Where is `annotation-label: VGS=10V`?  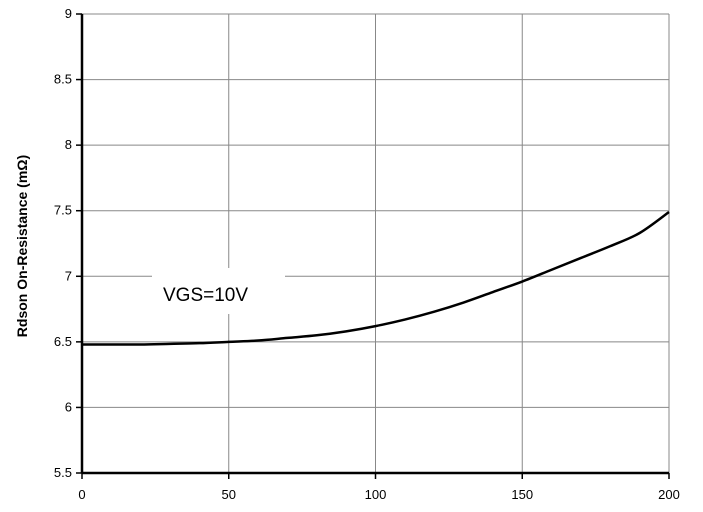 annotation-label: VGS=10V is located at coordinates (205, 295).